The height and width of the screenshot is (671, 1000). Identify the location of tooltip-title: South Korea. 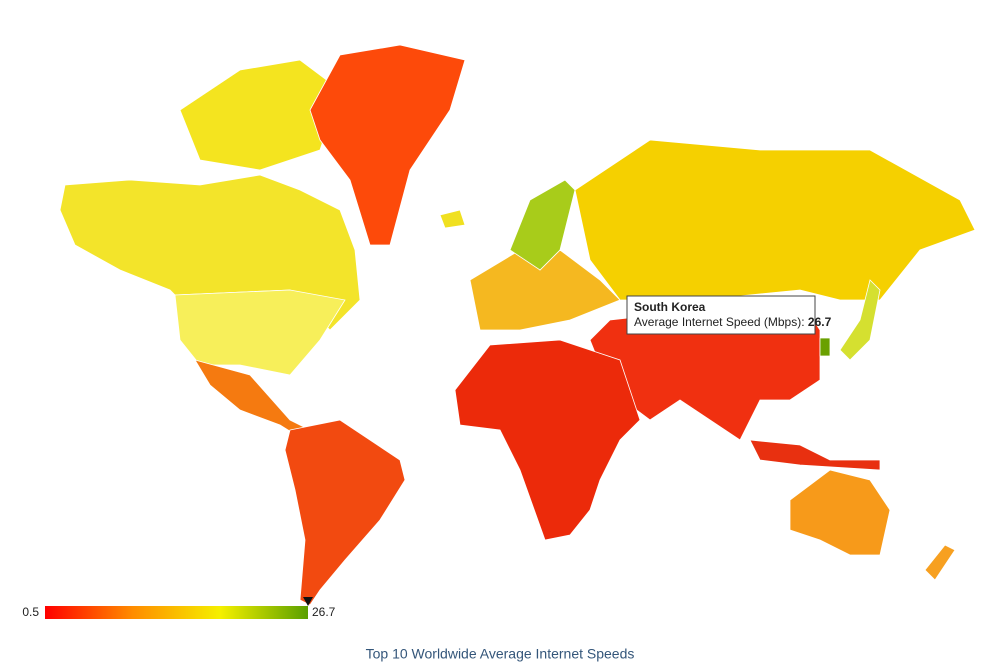
(670, 307).